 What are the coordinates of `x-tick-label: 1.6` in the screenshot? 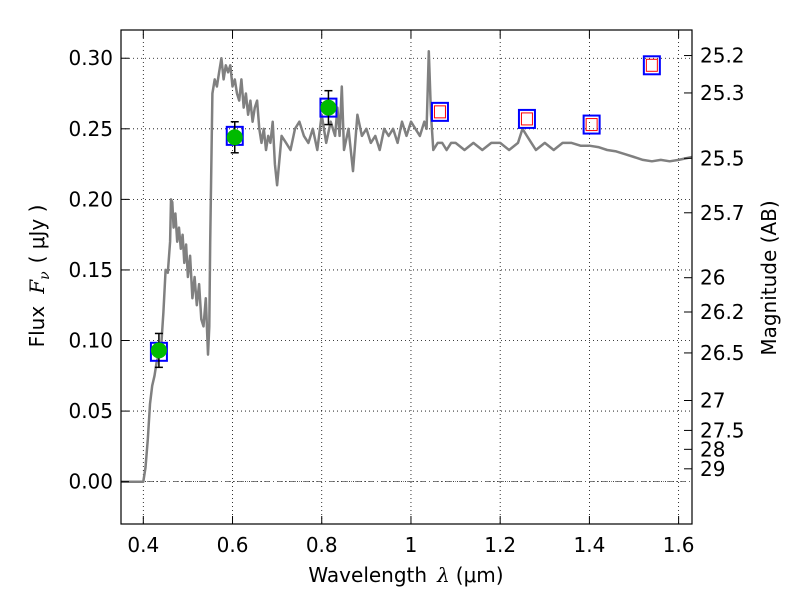 It's located at (679, 545).